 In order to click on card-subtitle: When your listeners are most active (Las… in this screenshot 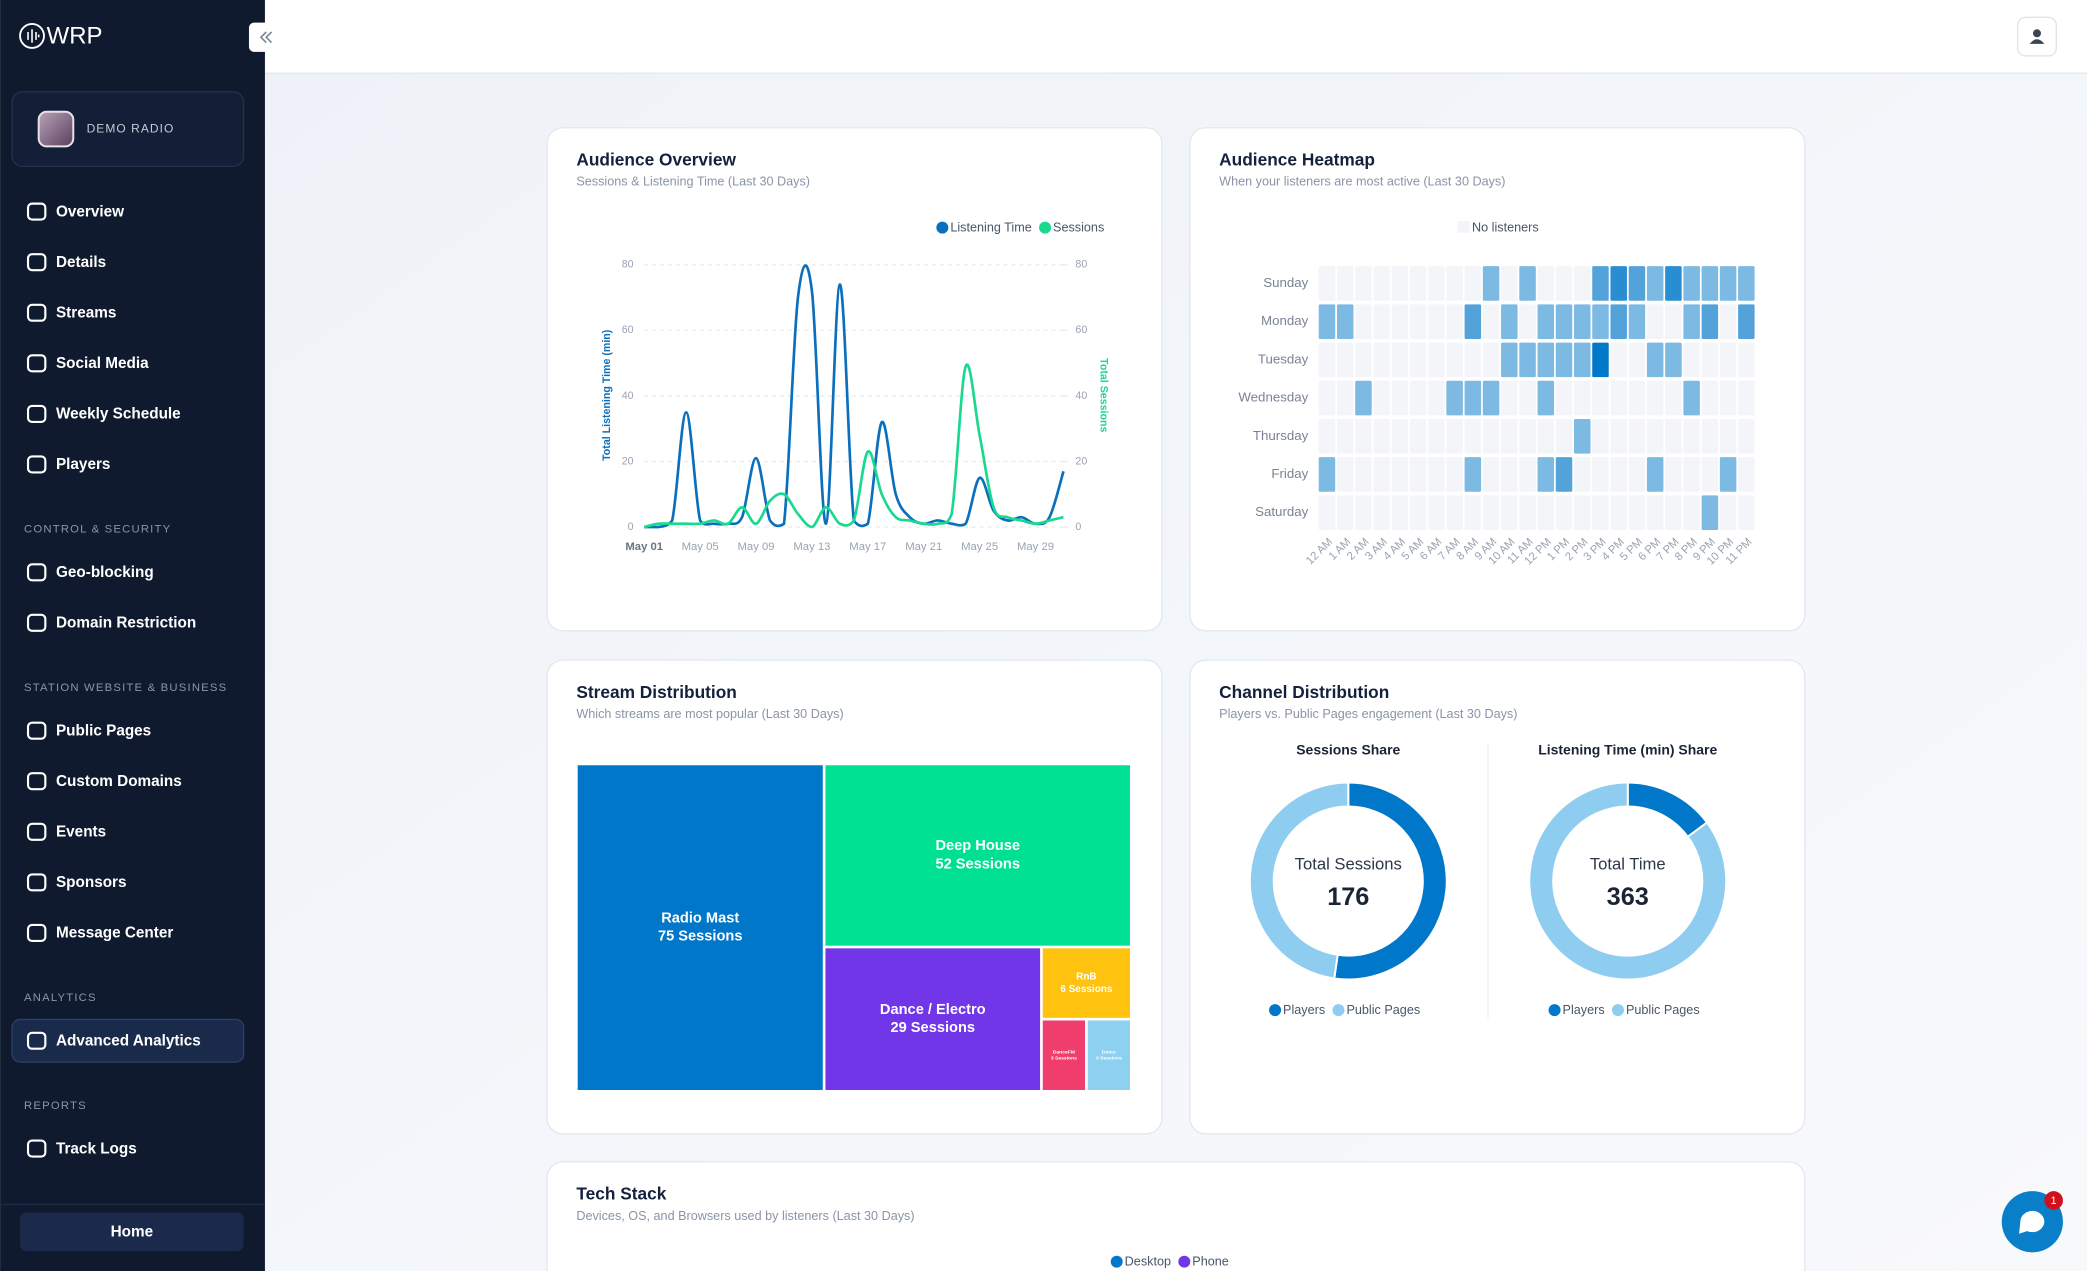, I will do `click(1362, 182)`.